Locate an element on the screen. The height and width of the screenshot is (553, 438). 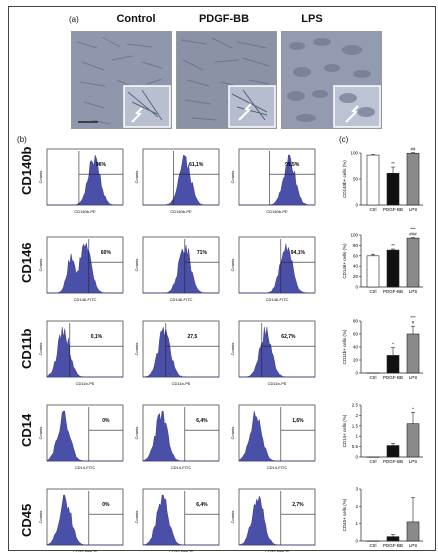
bar-chart-ylabel: CD14+ cells (%) is located at coordinates (344, 430).